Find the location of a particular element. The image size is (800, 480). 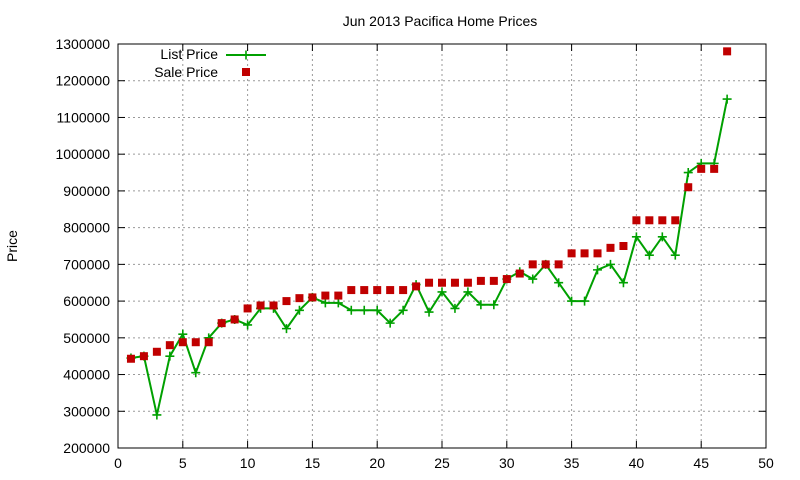

y-tick-label: 400000 is located at coordinates (86, 375).